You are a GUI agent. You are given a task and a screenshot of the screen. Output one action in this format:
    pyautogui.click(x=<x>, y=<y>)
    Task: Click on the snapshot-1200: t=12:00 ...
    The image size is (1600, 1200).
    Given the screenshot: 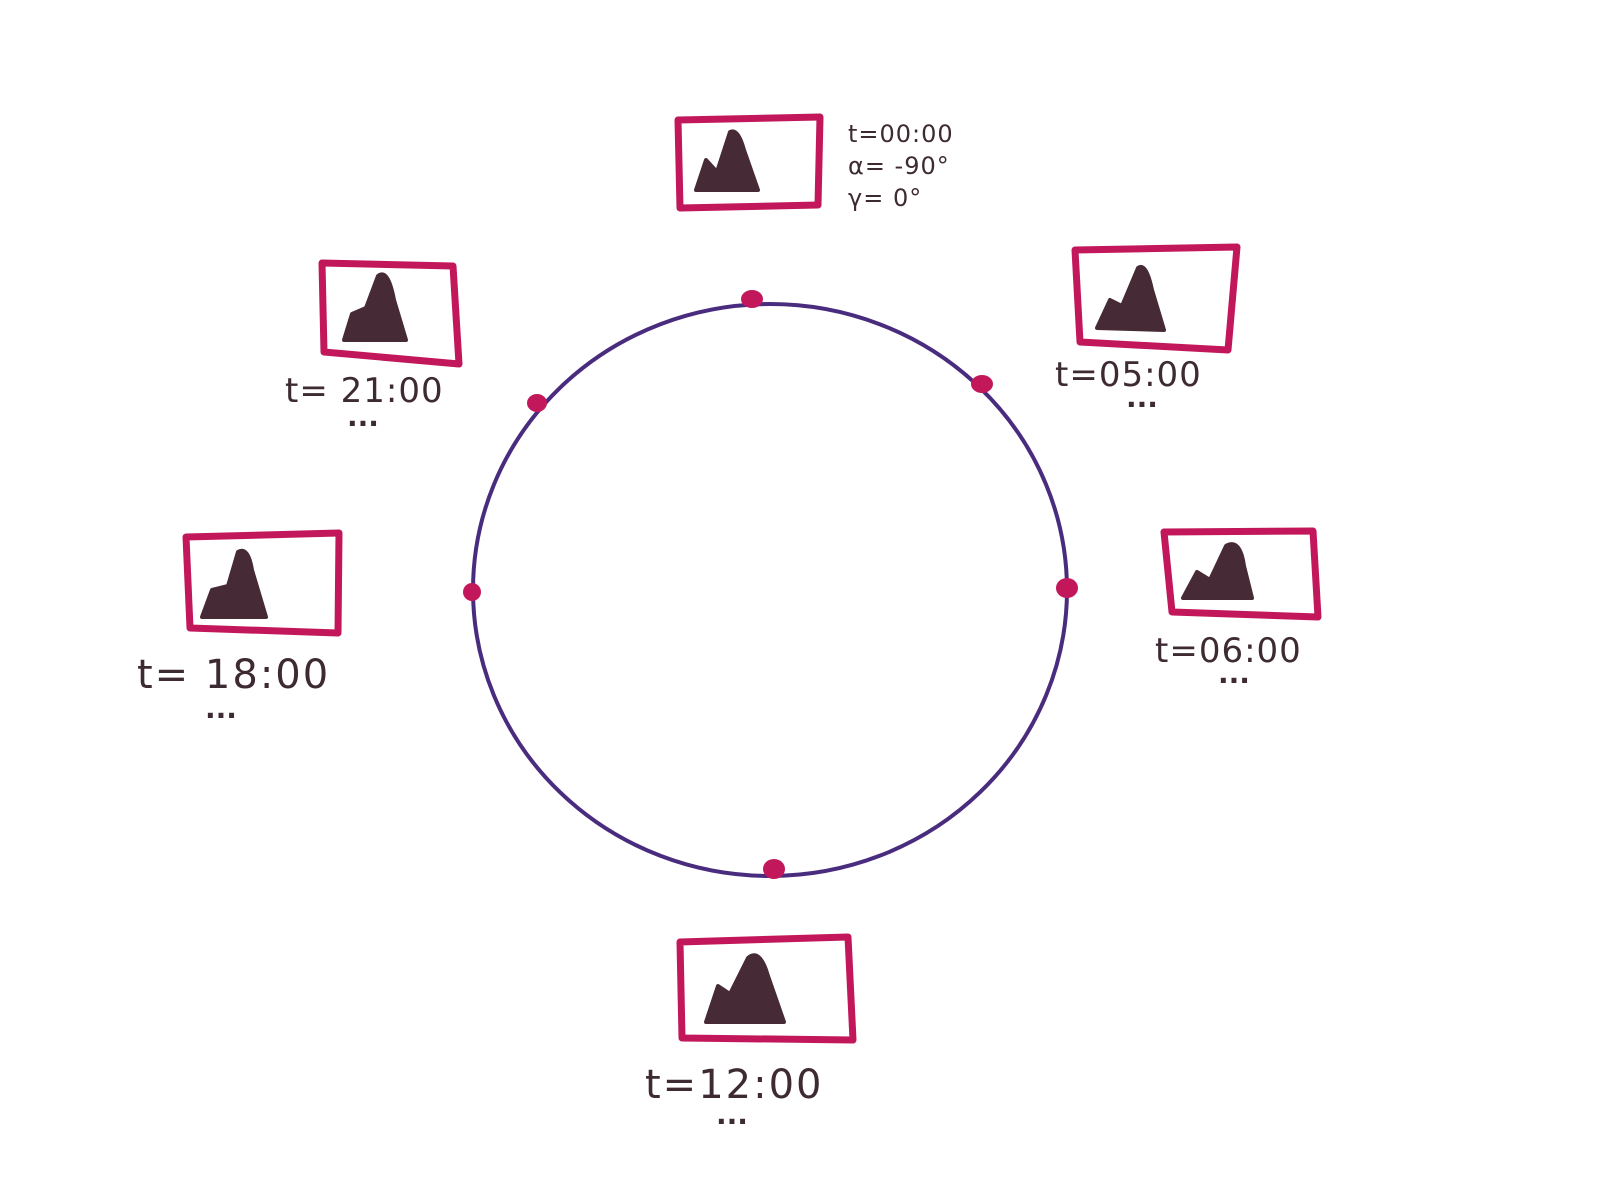 What is the action you would take?
    pyautogui.click(x=751, y=1032)
    